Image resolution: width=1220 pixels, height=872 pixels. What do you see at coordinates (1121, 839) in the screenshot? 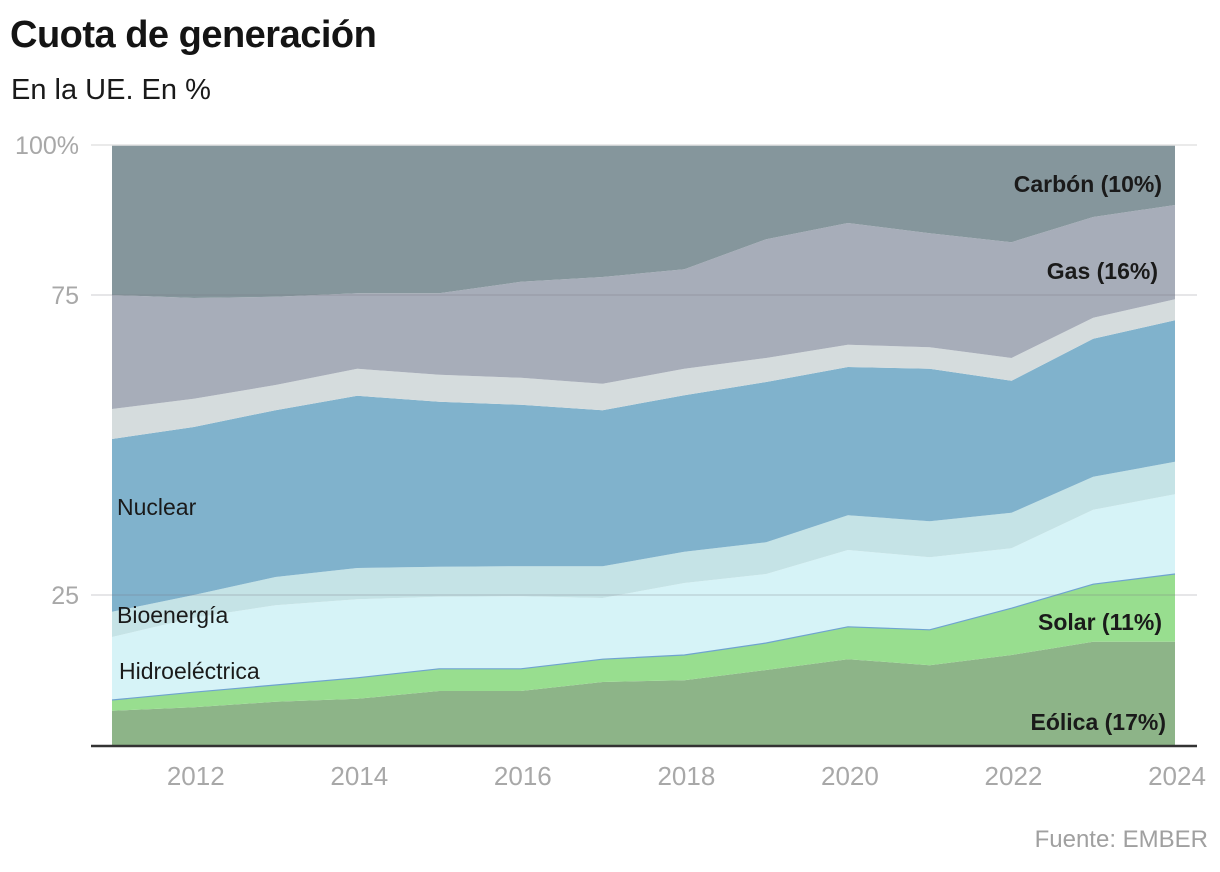
I see `source-note: Fuente: EMBER` at bounding box center [1121, 839].